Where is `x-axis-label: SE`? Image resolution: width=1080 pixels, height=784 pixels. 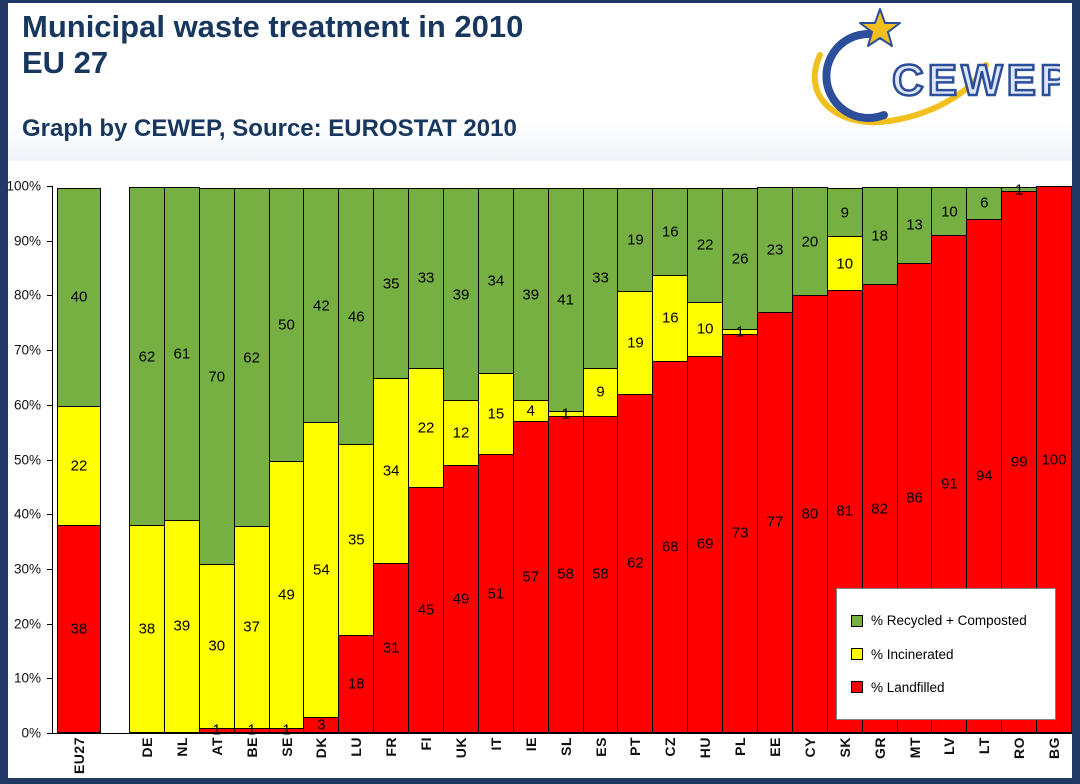 x-axis-label: SE is located at coordinates (286, 747).